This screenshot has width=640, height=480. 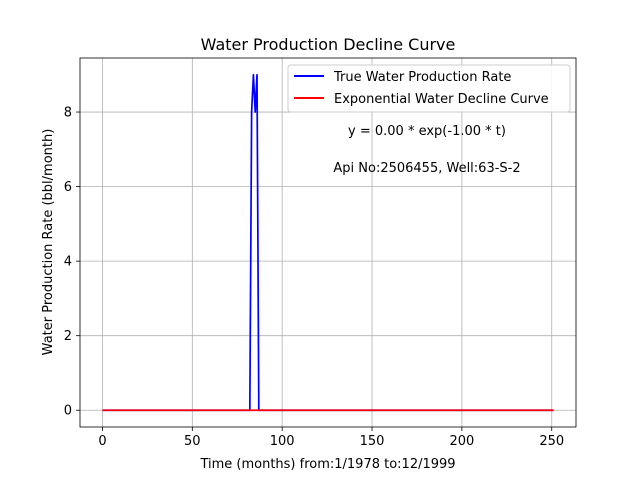 I want to click on x-tick-label: 150, so click(x=372, y=441).